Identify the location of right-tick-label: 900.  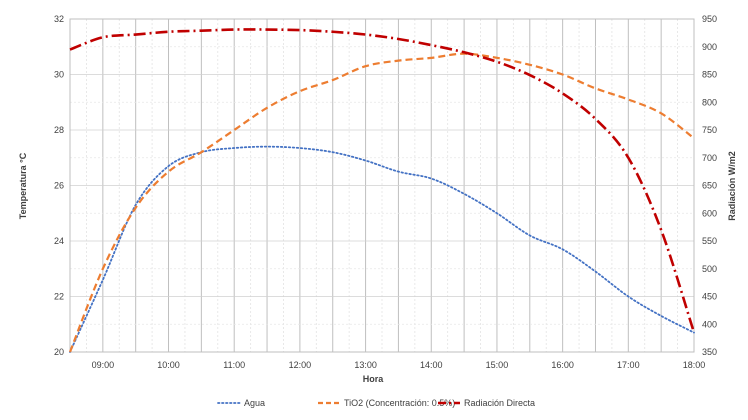
(709, 47).